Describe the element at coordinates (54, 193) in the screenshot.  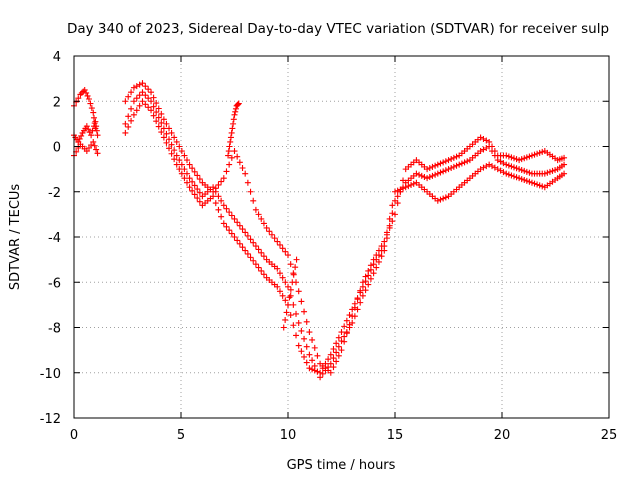
I see `y-tick-label: -2` at that location.